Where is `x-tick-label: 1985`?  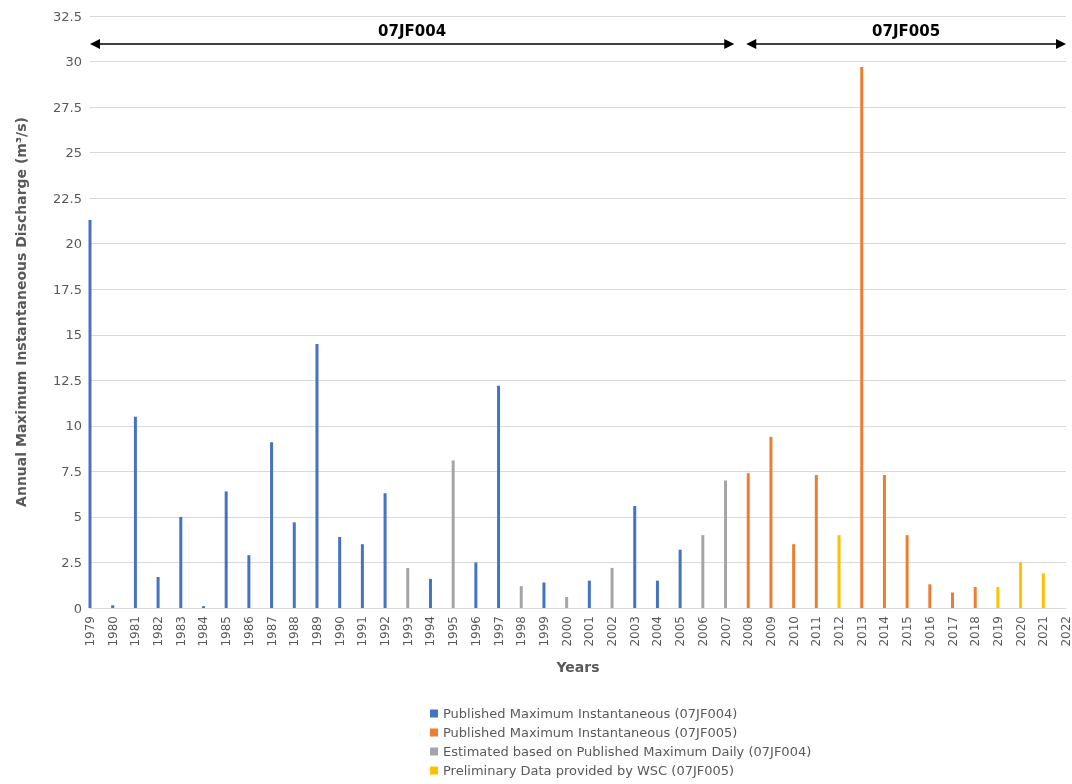
x-tick-label: 1985 is located at coordinates (226, 631).